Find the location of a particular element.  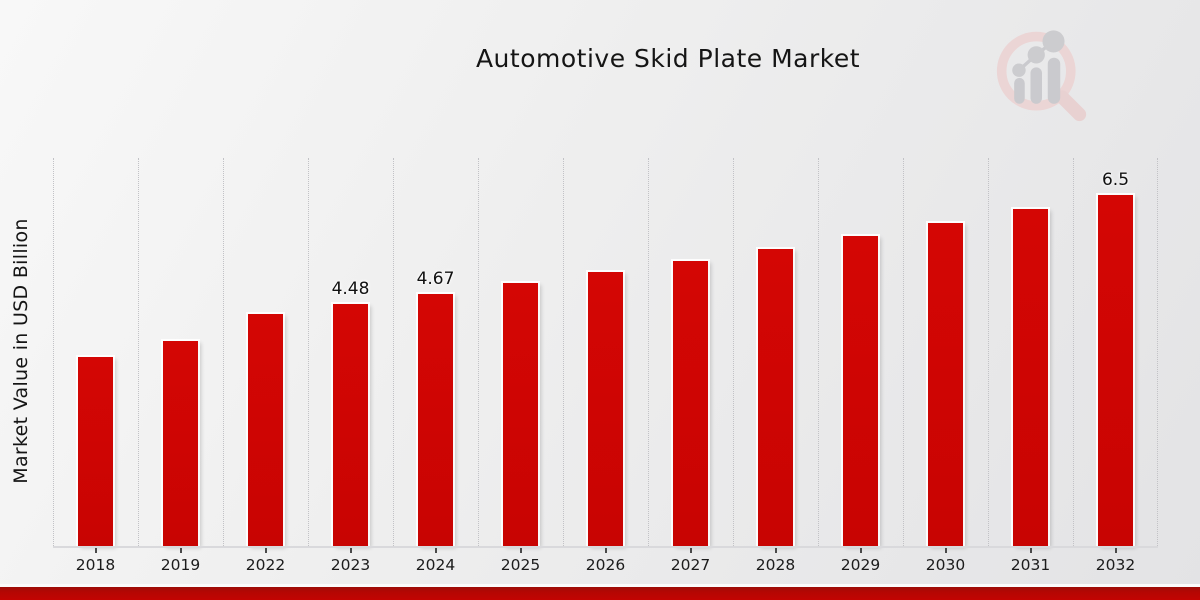

x-tick-2024 is located at coordinates (435, 550).